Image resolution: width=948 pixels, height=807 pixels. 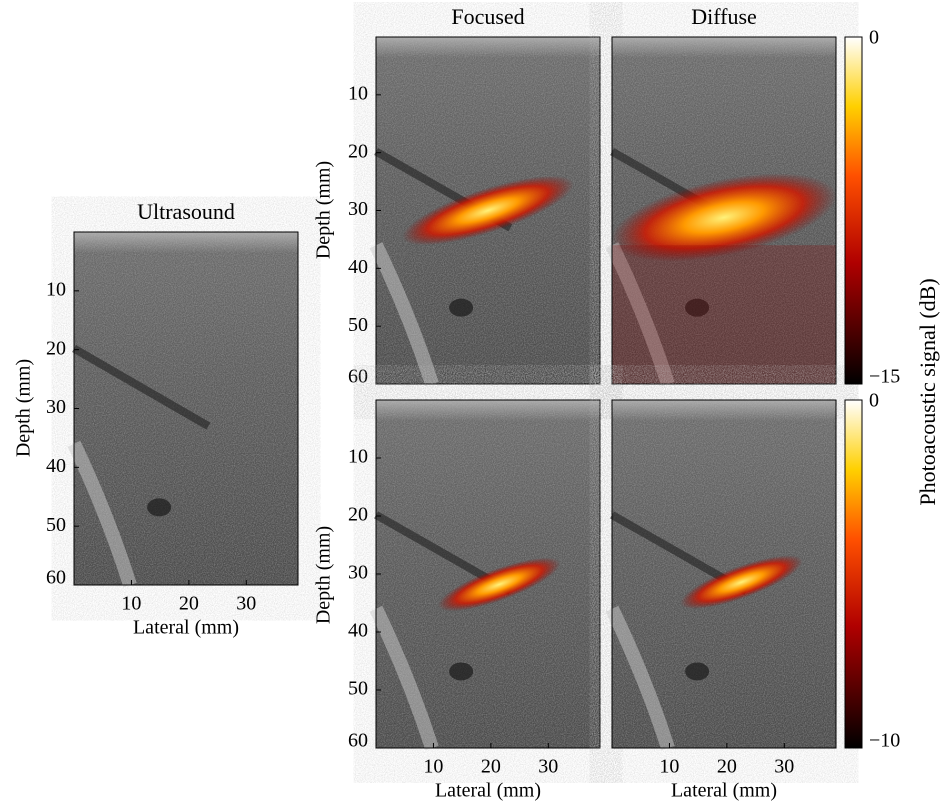 I want to click on panel-title: Ultrasound, so click(x=186, y=211).